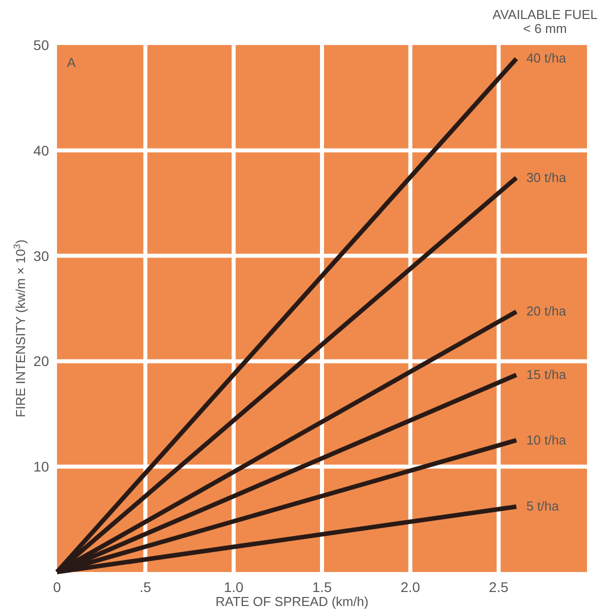 This screenshot has width=602, height=609. I want to click on y-tick-label: 50, so click(41, 45).